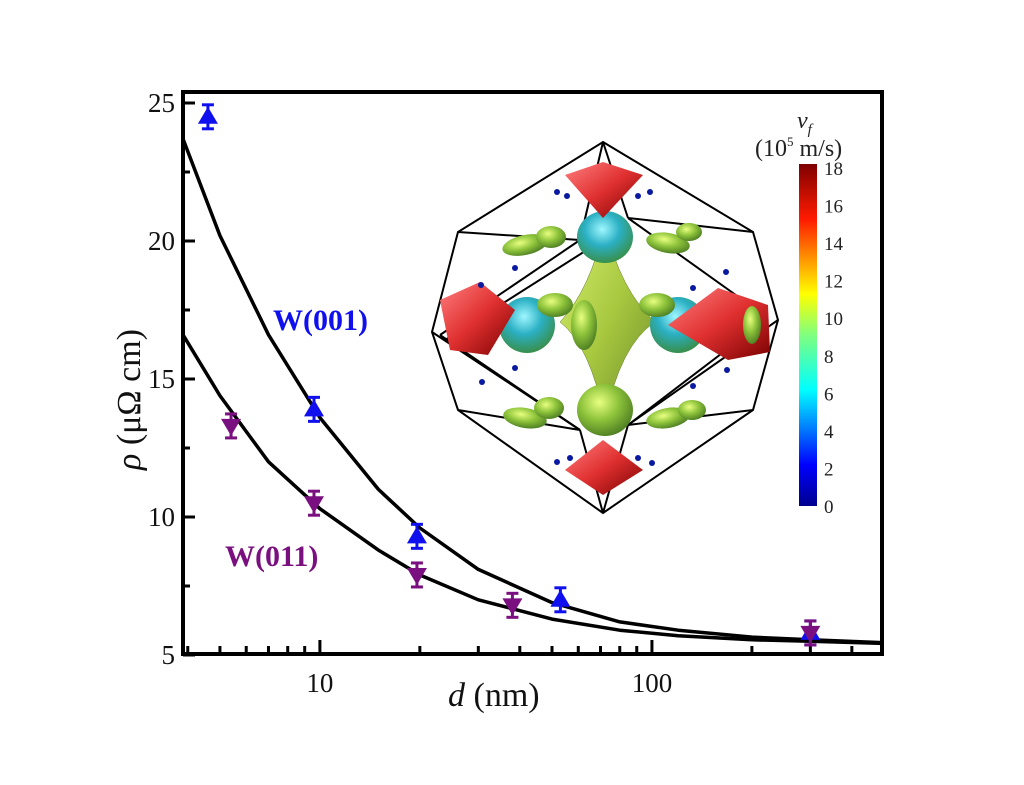 The image size is (1024, 785). What do you see at coordinates (161, 241) in the screenshot?
I see `y-tick-label: 20` at bounding box center [161, 241].